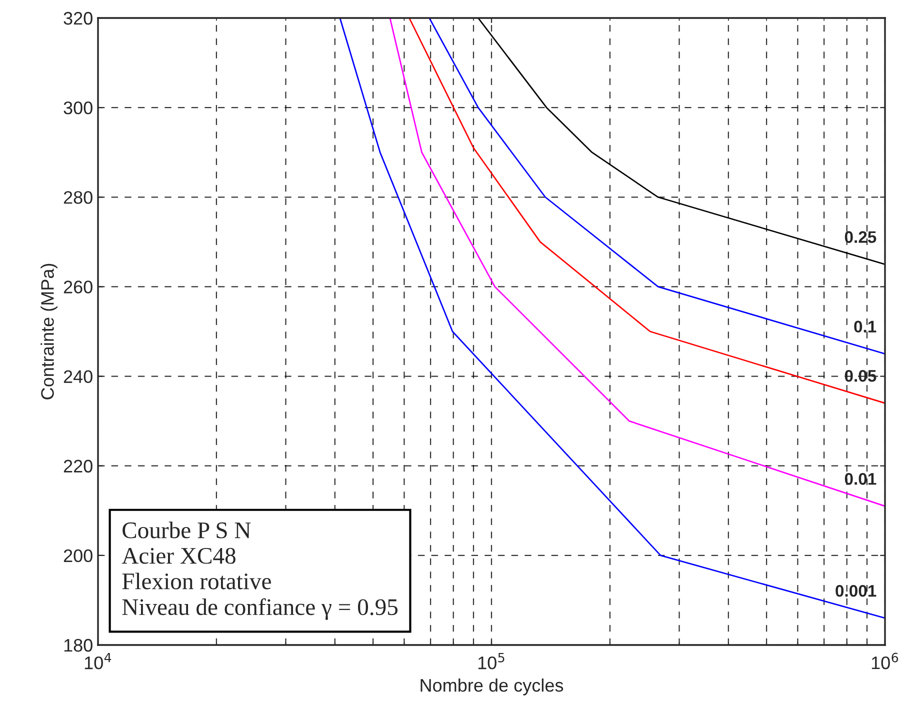 This screenshot has height=719, width=906. What do you see at coordinates (78, 18) in the screenshot?
I see `y-tick-label: 320` at bounding box center [78, 18].